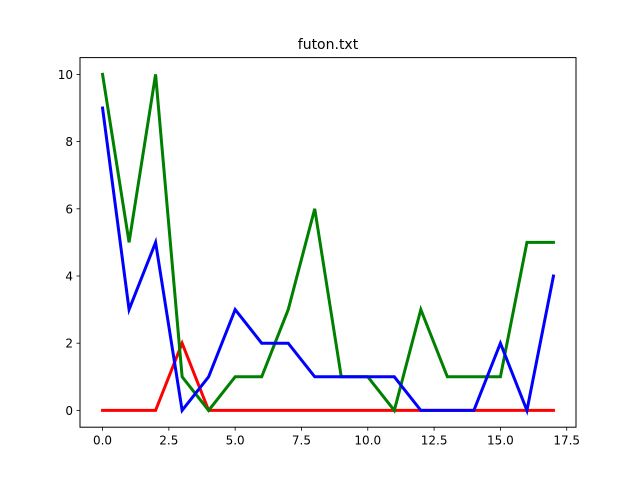  What do you see at coordinates (566, 441) in the screenshot?
I see `x-tick-label: 17.5` at bounding box center [566, 441].